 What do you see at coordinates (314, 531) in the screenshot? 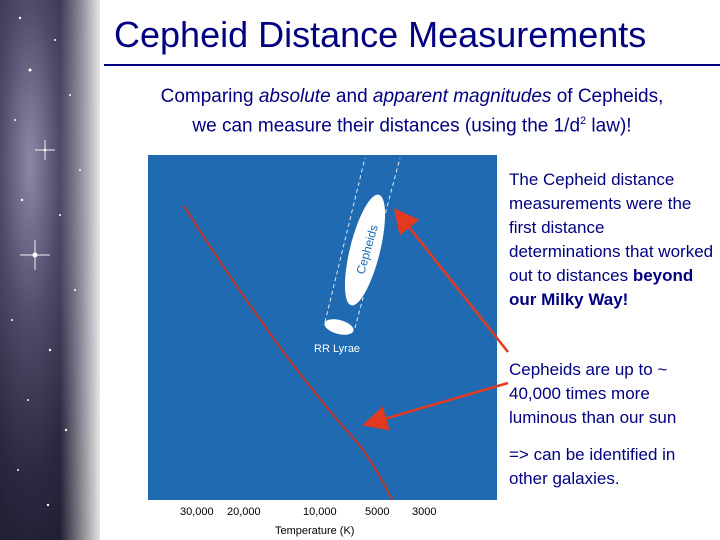
I see `x-axis-label: Temperature (K)` at bounding box center [314, 531].